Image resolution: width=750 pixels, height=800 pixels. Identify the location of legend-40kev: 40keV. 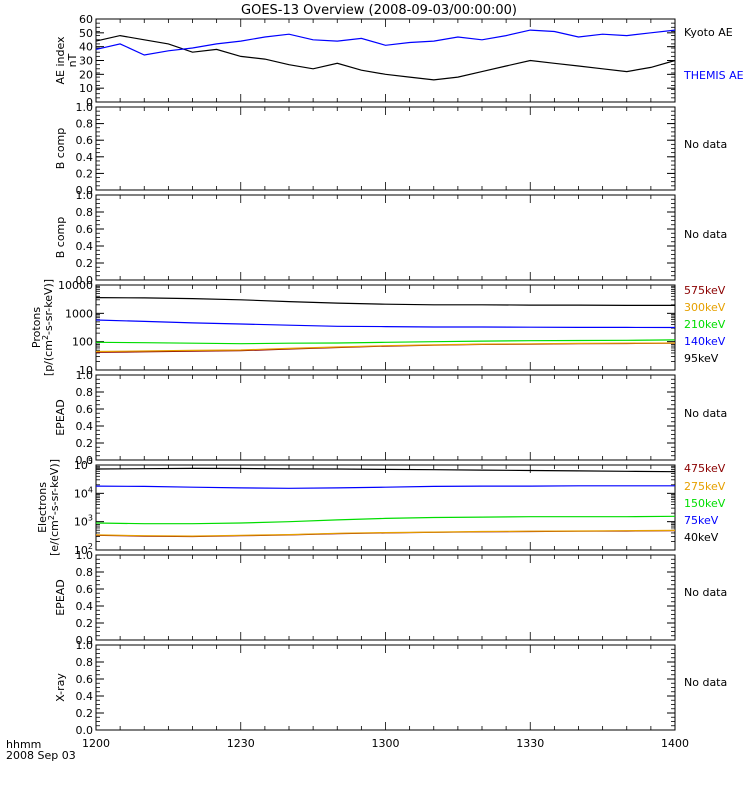
(701, 537).